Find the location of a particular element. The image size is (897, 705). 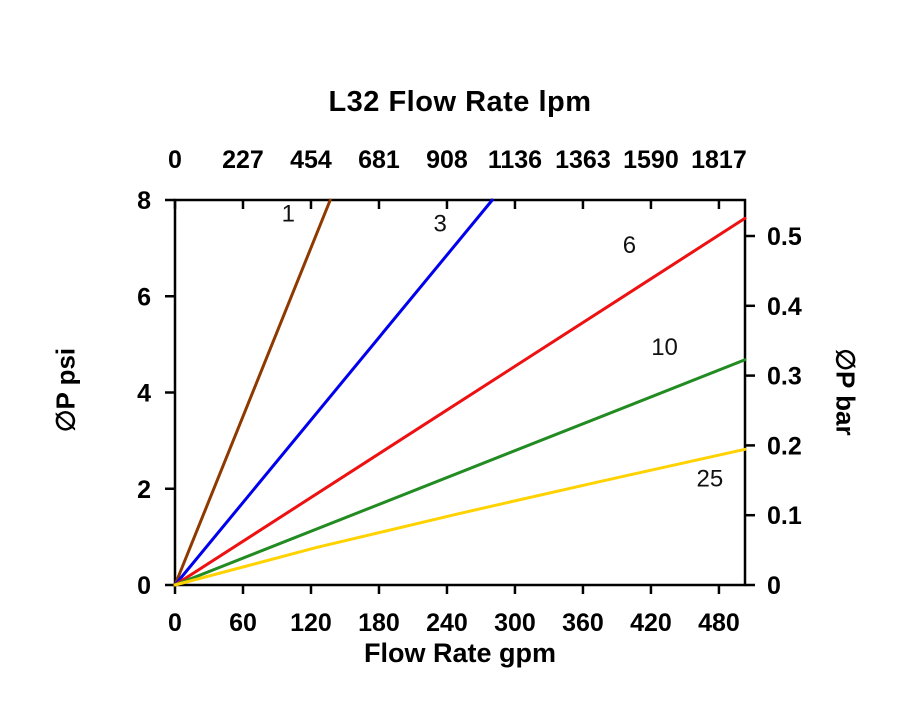

series-label-1: 1 is located at coordinates (288, 214).